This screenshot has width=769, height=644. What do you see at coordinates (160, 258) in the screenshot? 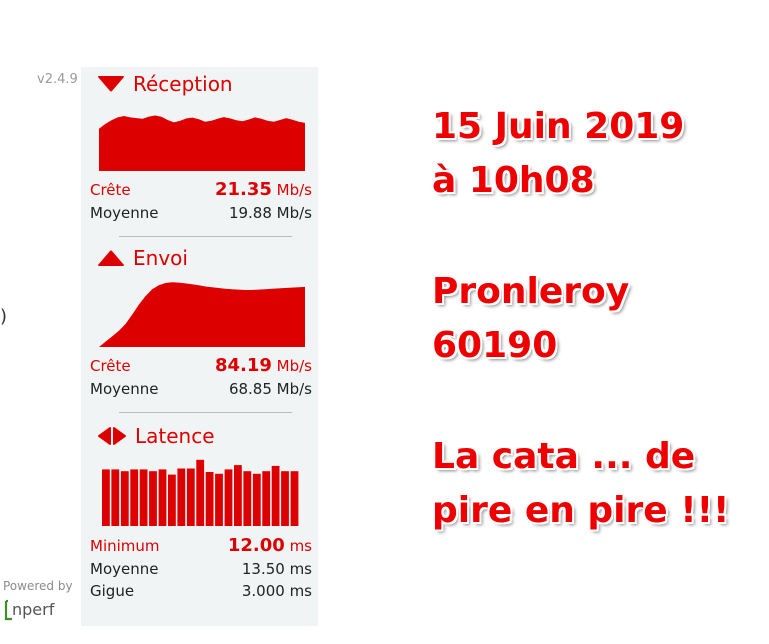
I see `envoi-title-text: Envoi` at bounding box center [160, 258].